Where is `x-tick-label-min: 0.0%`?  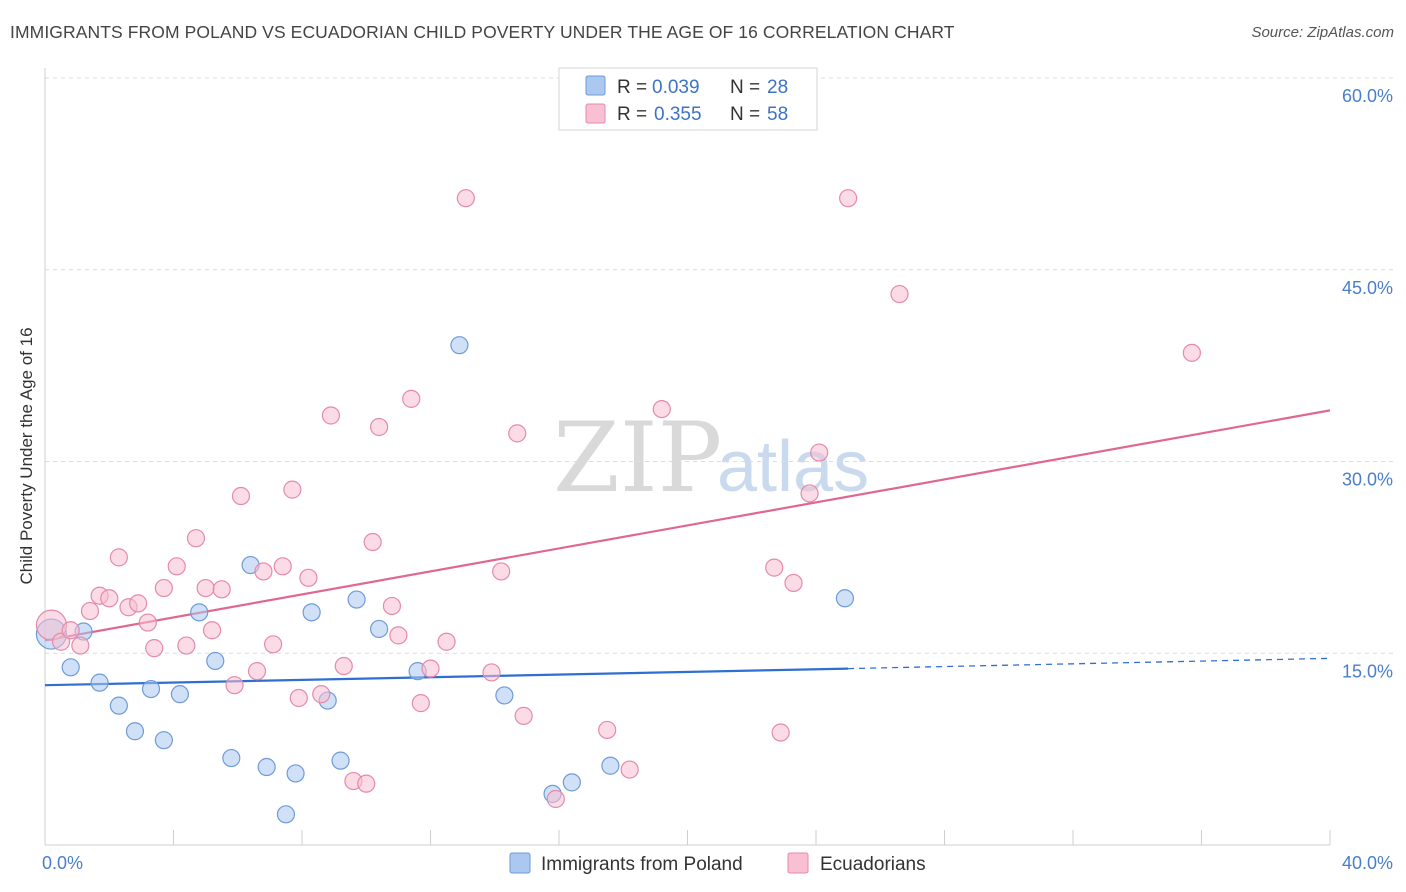
x-tick-label-min: 0.0% is located at coordinates (62, 863).